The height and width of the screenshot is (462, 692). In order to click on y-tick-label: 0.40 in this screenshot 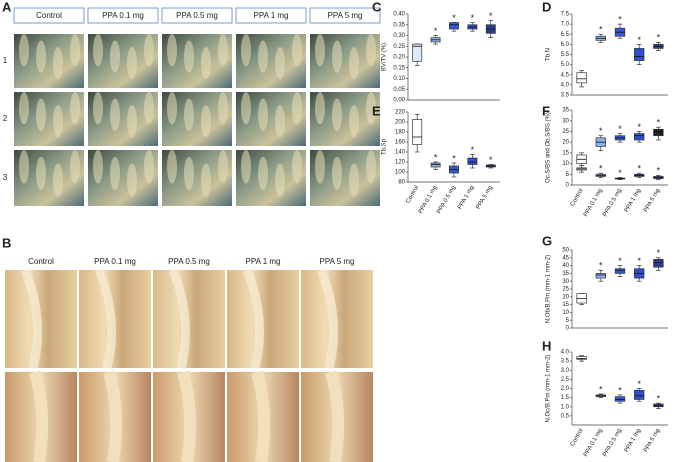, I will do `click(399, 15)`.